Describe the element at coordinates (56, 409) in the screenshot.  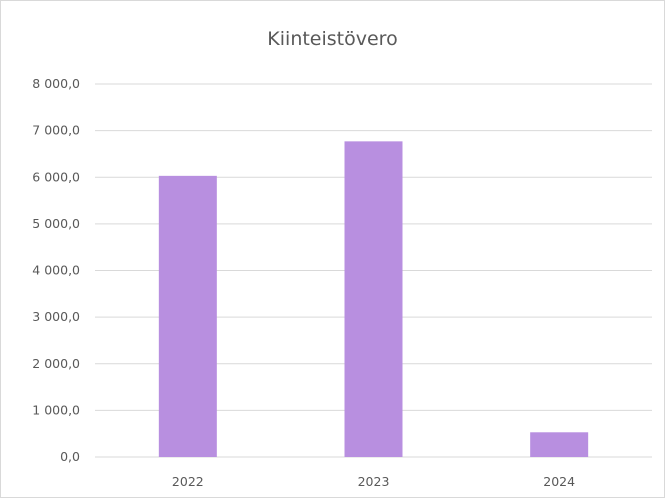
I see `y-tick-label: 1 000,0` at that location.